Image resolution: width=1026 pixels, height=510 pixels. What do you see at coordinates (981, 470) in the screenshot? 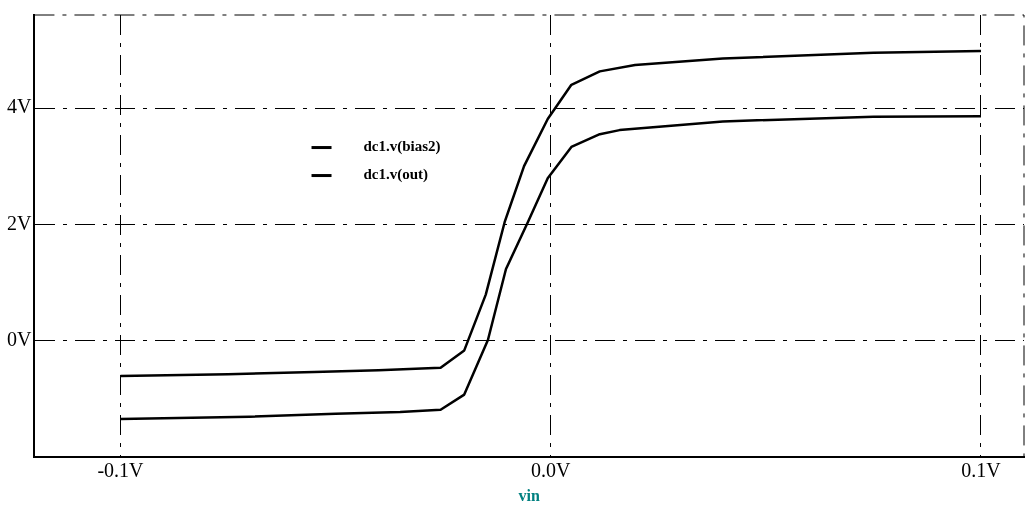
I see `x-tick-label: 0.1V` at bounding box center [981, 470].